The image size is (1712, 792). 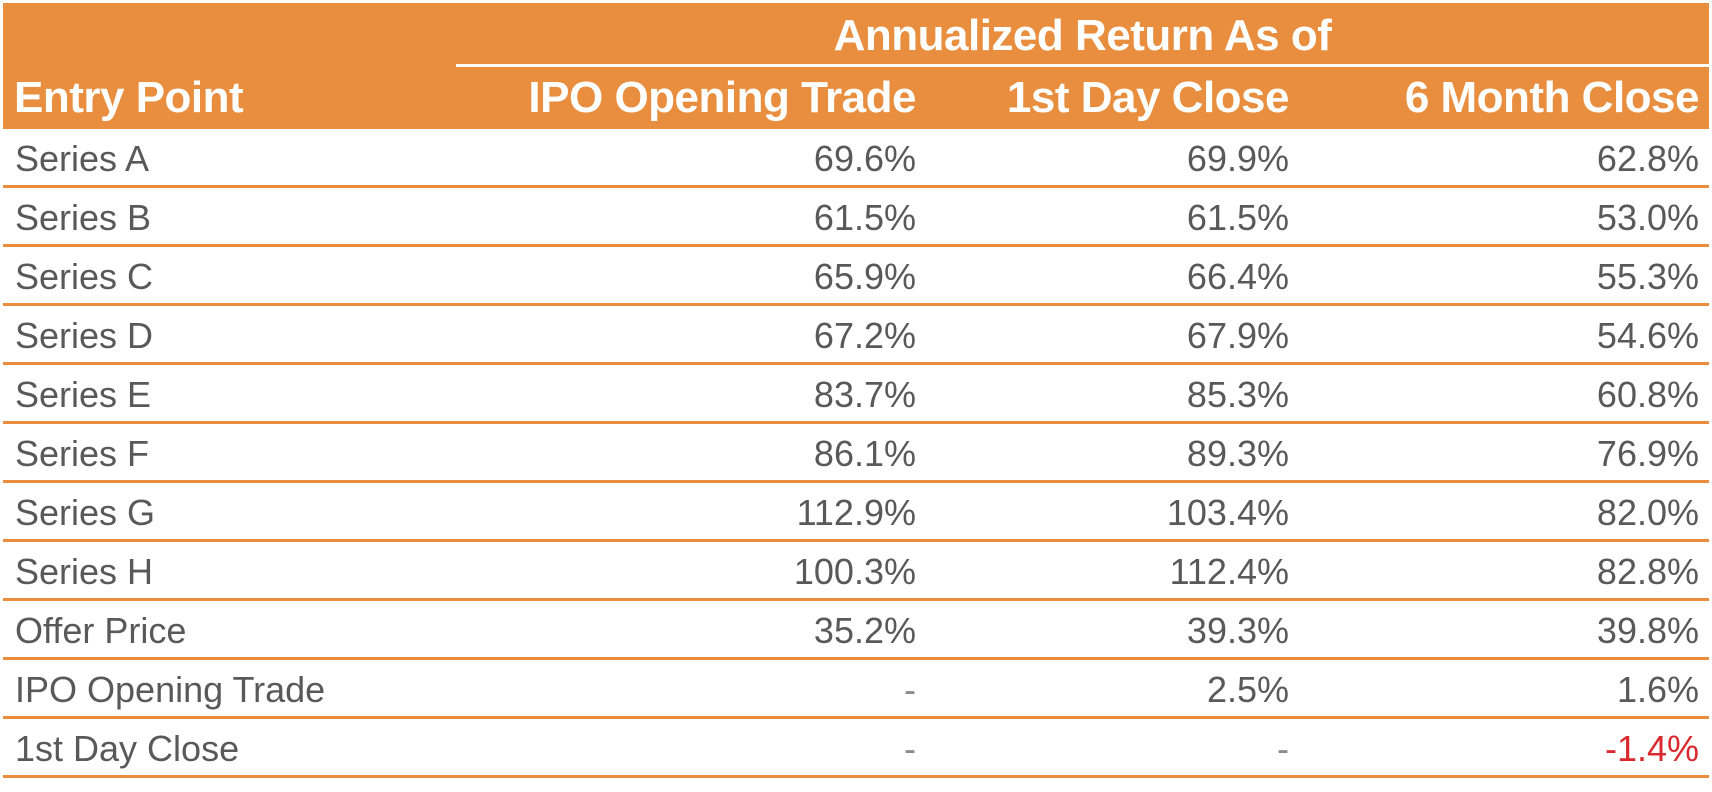 I want to click on cell-value: 53.0%, so click(x=1647, y=217).